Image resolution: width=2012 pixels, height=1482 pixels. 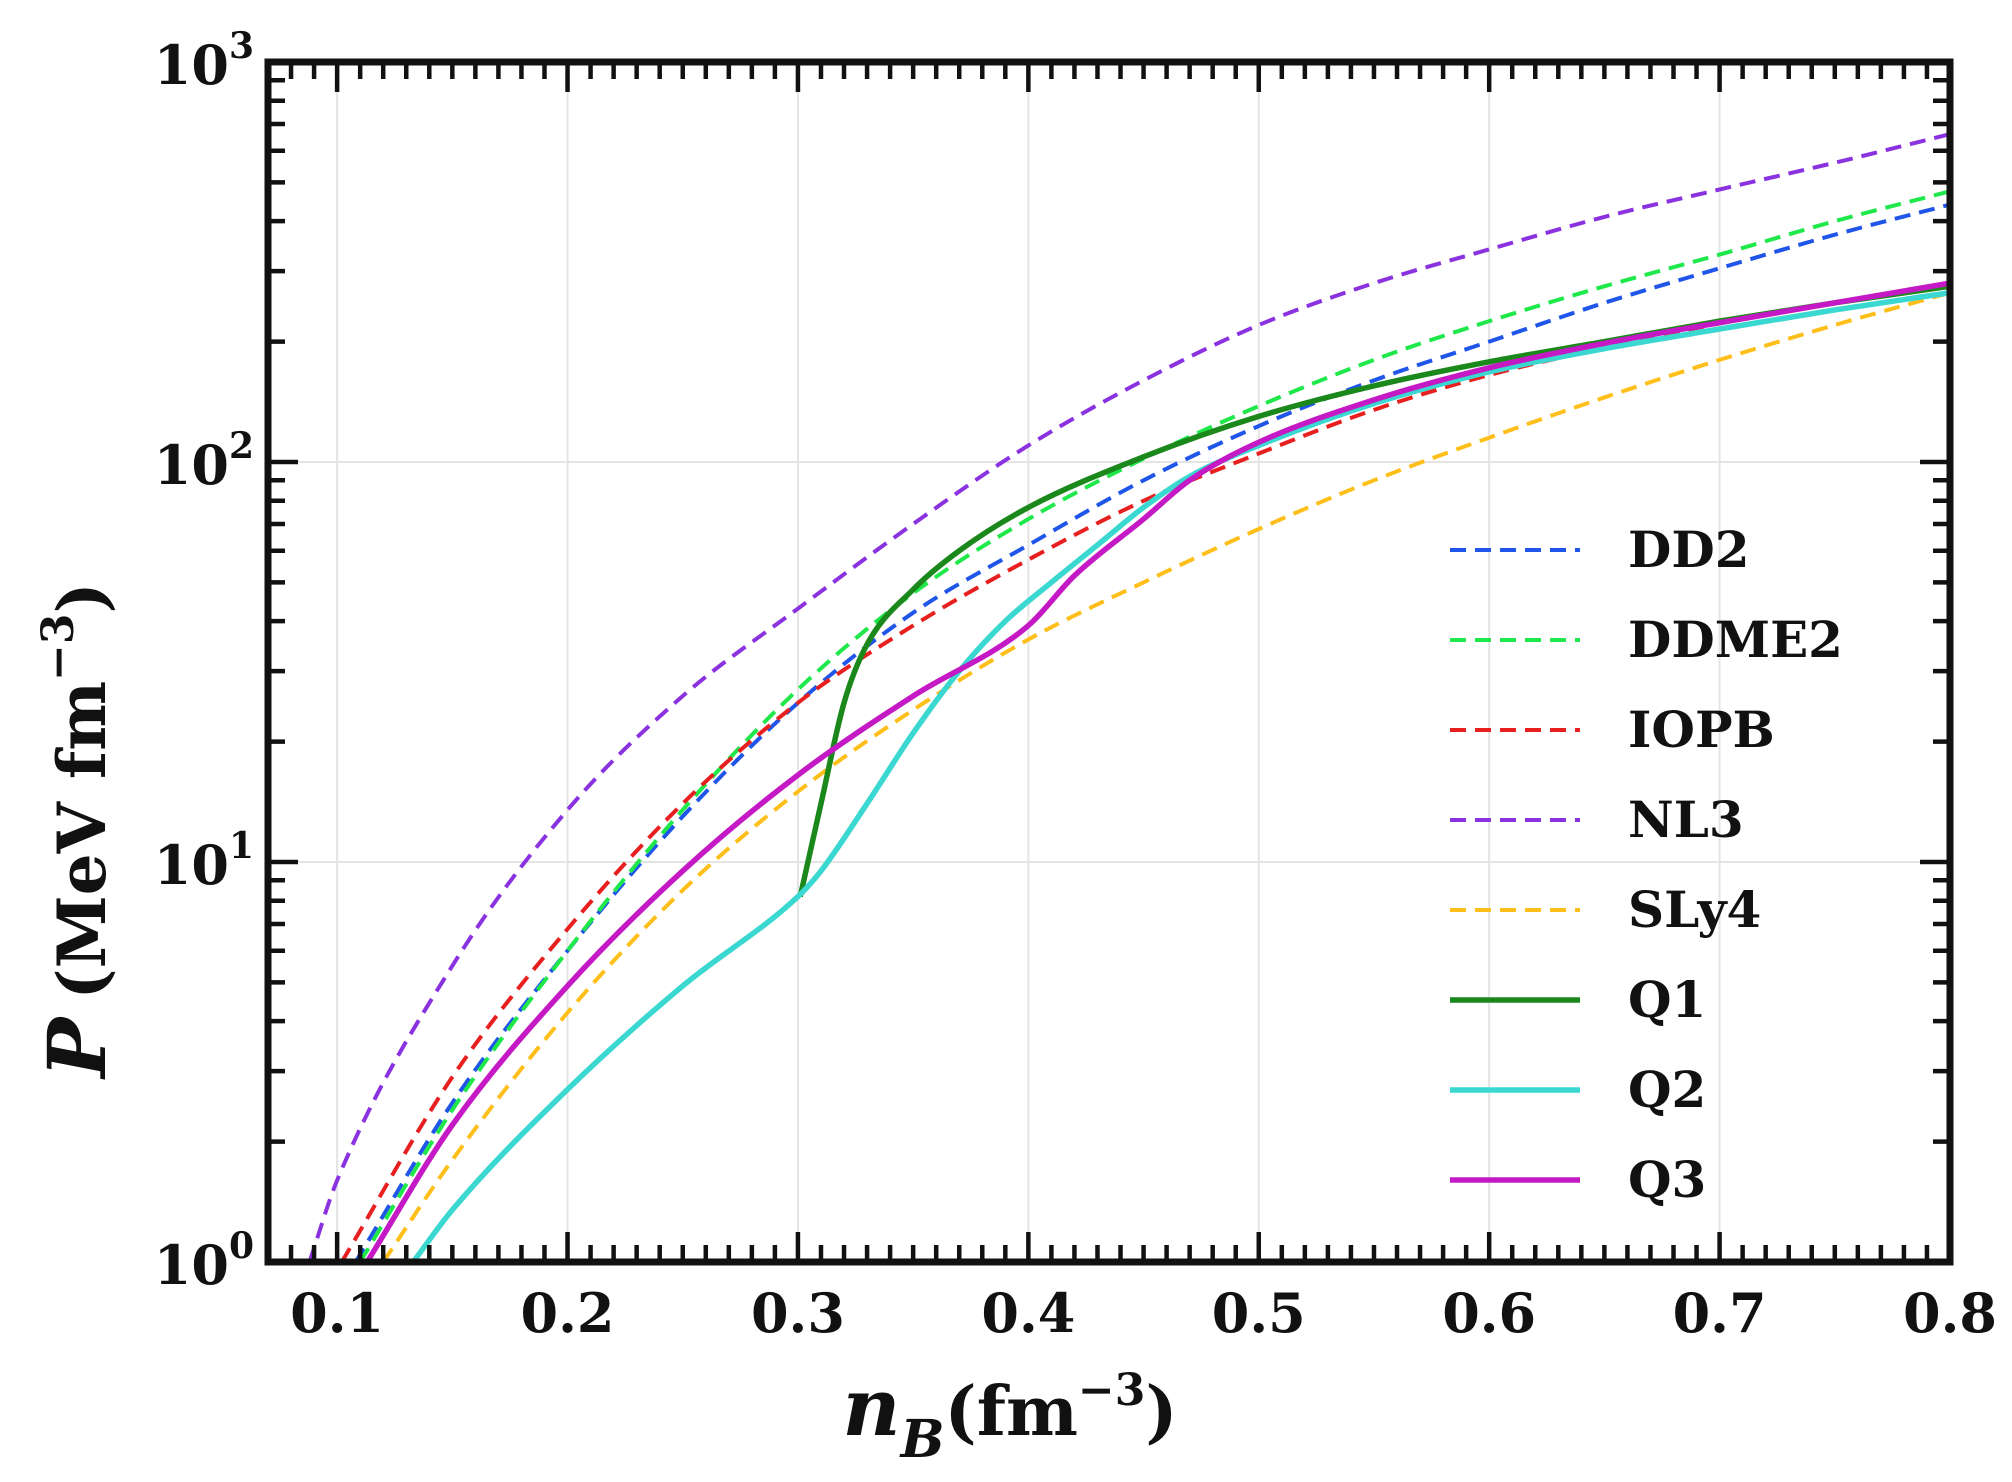 I want to click on x-axis-title: nB(fm−3), so click(x=1009, y=1415).